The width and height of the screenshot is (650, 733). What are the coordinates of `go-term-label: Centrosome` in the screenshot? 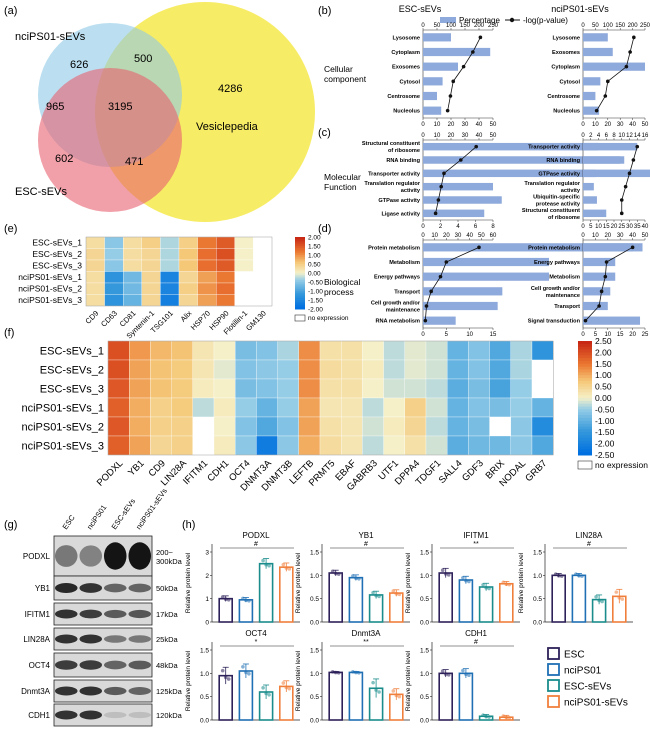 It's located at (403, 97).